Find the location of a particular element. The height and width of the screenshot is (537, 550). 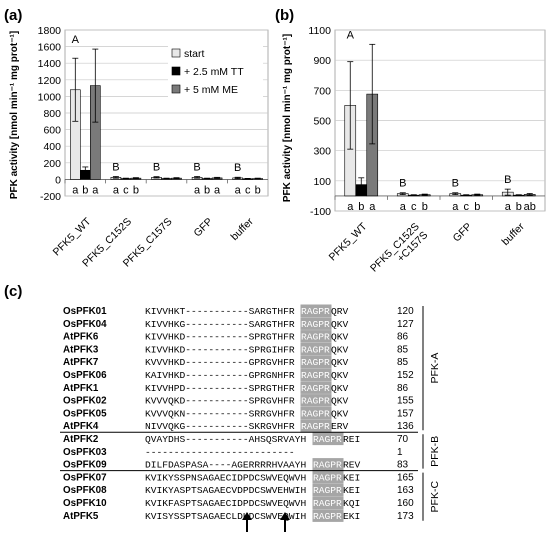

sequence-length: 152 is located at coordinates (405, 375).